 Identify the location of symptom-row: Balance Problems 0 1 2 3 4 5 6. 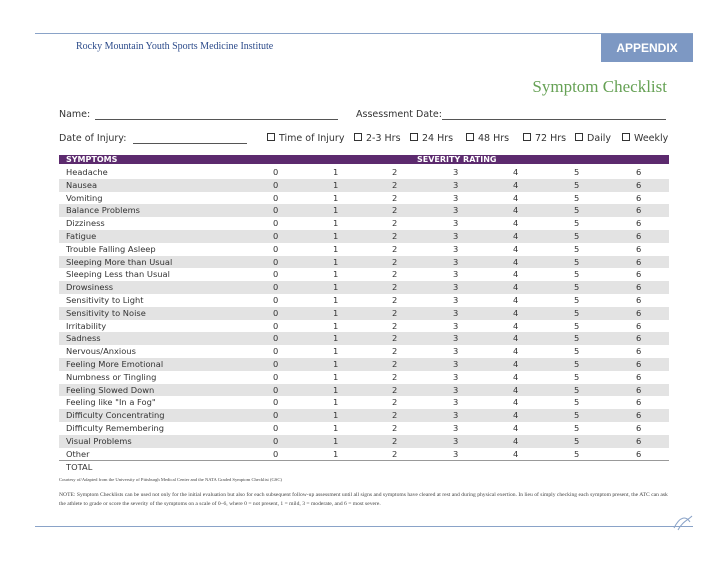
(364, 211).